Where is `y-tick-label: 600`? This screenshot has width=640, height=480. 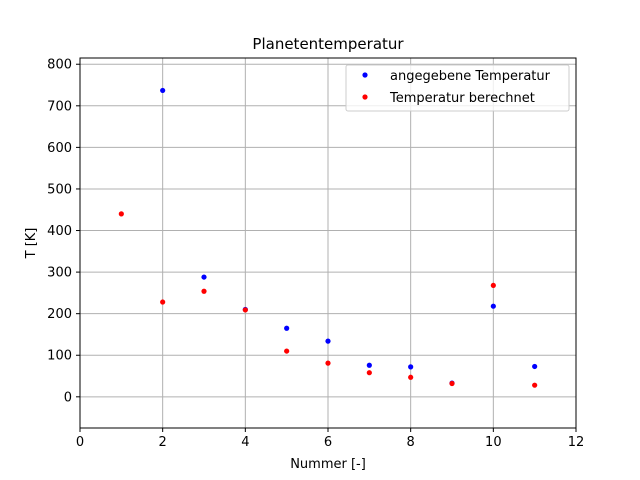 y-tick-label: 600 is located at coordinates (59, 148).